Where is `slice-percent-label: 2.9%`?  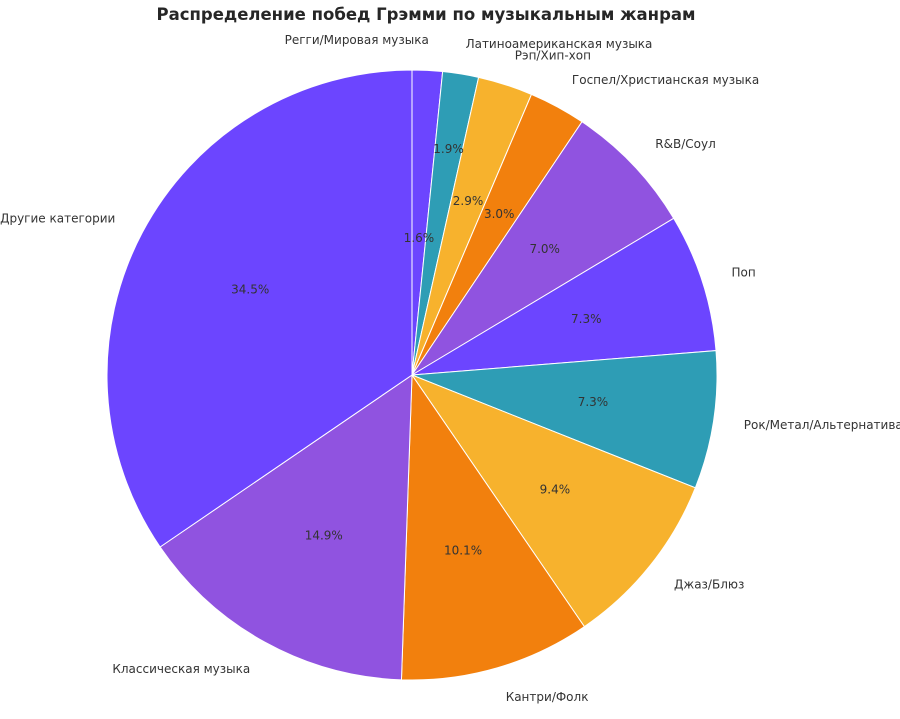 slice-percent-label: 2.9% is located at coordinates (468, 201).